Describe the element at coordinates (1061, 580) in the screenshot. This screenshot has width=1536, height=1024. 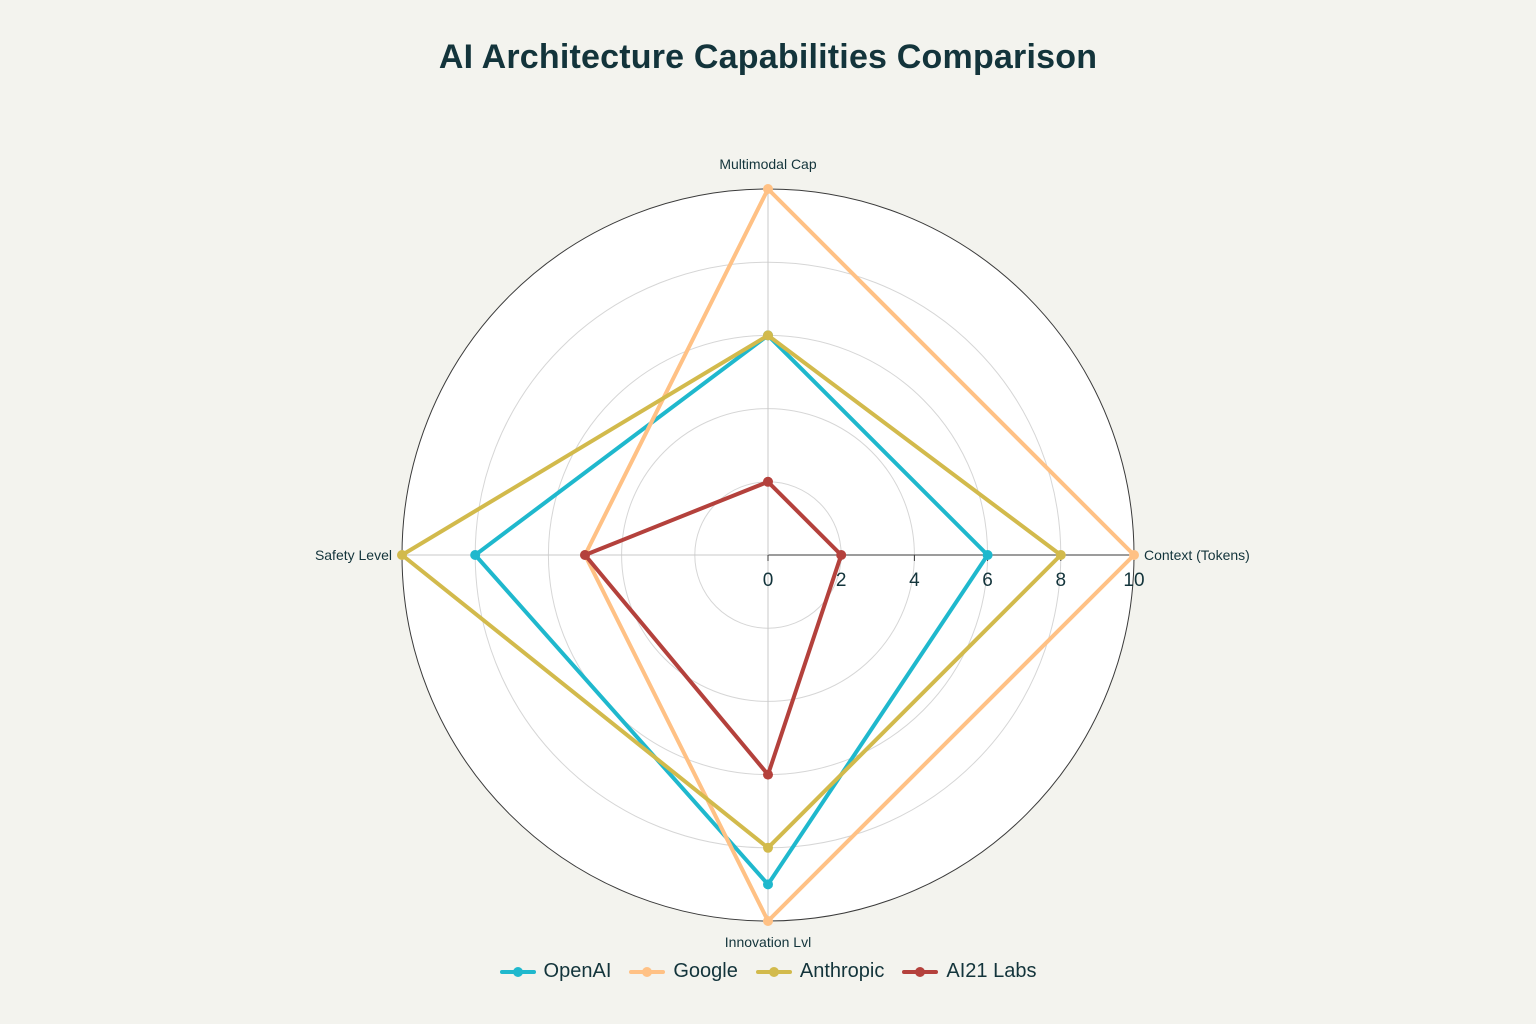
I see `tick-label: 8` at that location.